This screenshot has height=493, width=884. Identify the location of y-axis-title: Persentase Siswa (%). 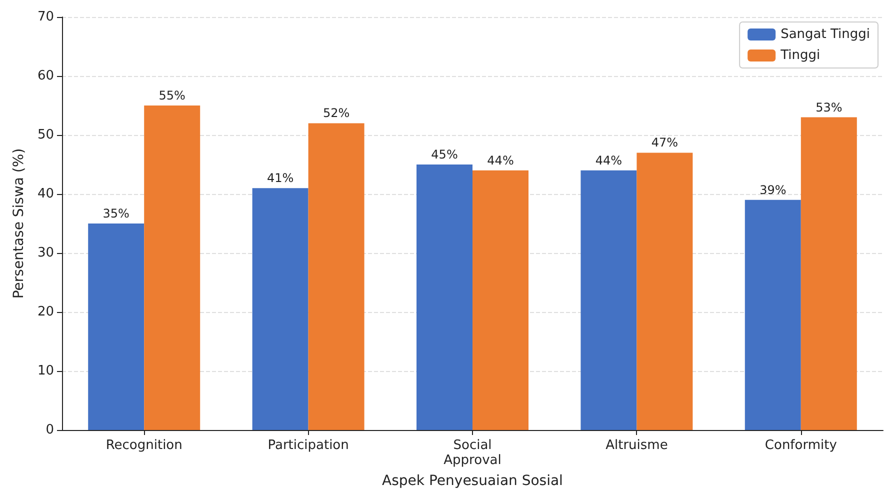
(19, 223).